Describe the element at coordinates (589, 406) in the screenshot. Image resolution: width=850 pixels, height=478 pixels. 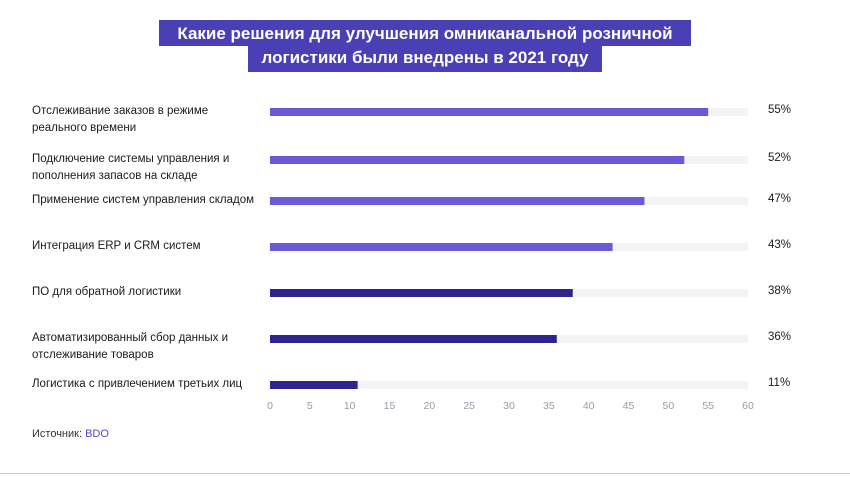
I see `x-tick-label: 40` at that location.